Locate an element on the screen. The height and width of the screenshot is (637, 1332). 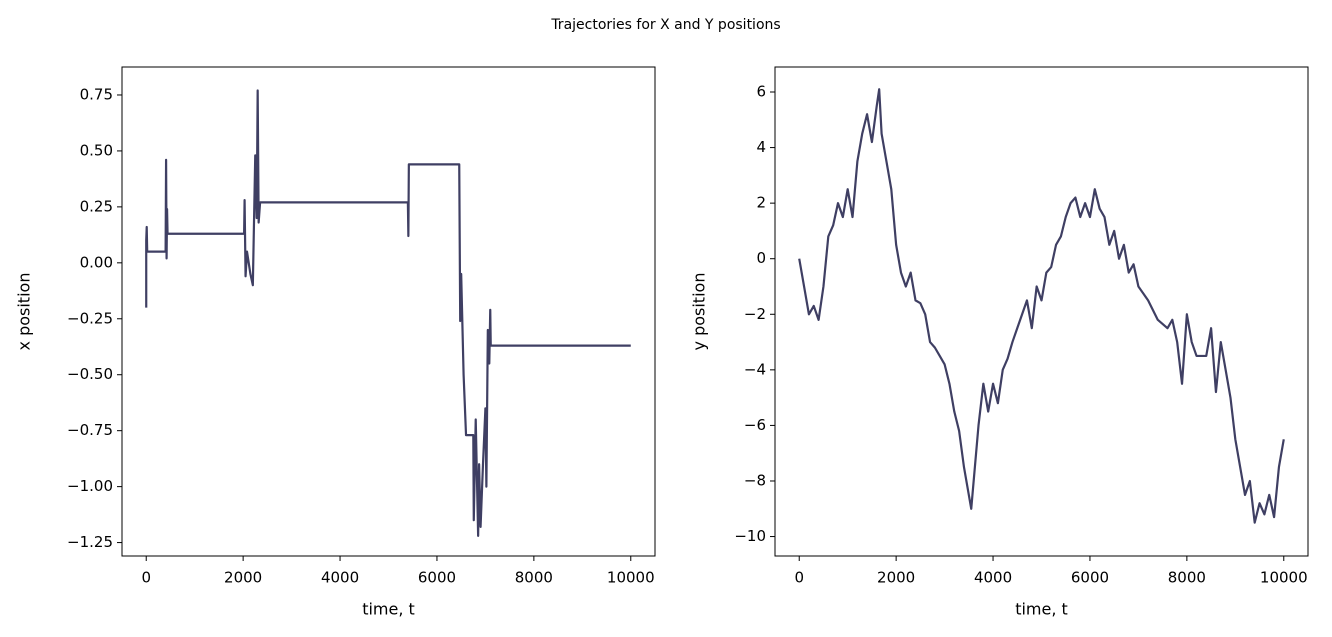
y-tick-label: −1.25 is located at coordinates (90, 542).